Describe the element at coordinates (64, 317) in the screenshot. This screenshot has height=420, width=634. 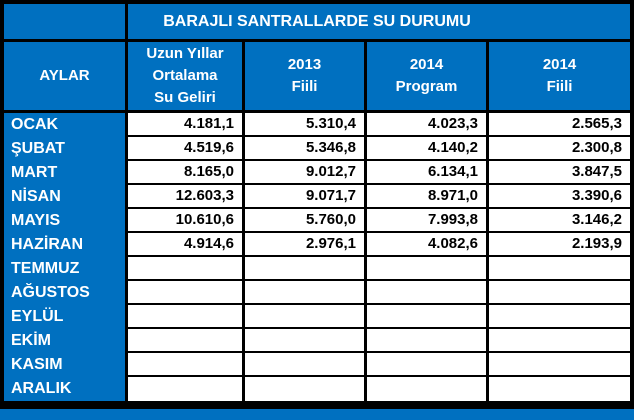
I see `month-label: EYLÜL` at that location.